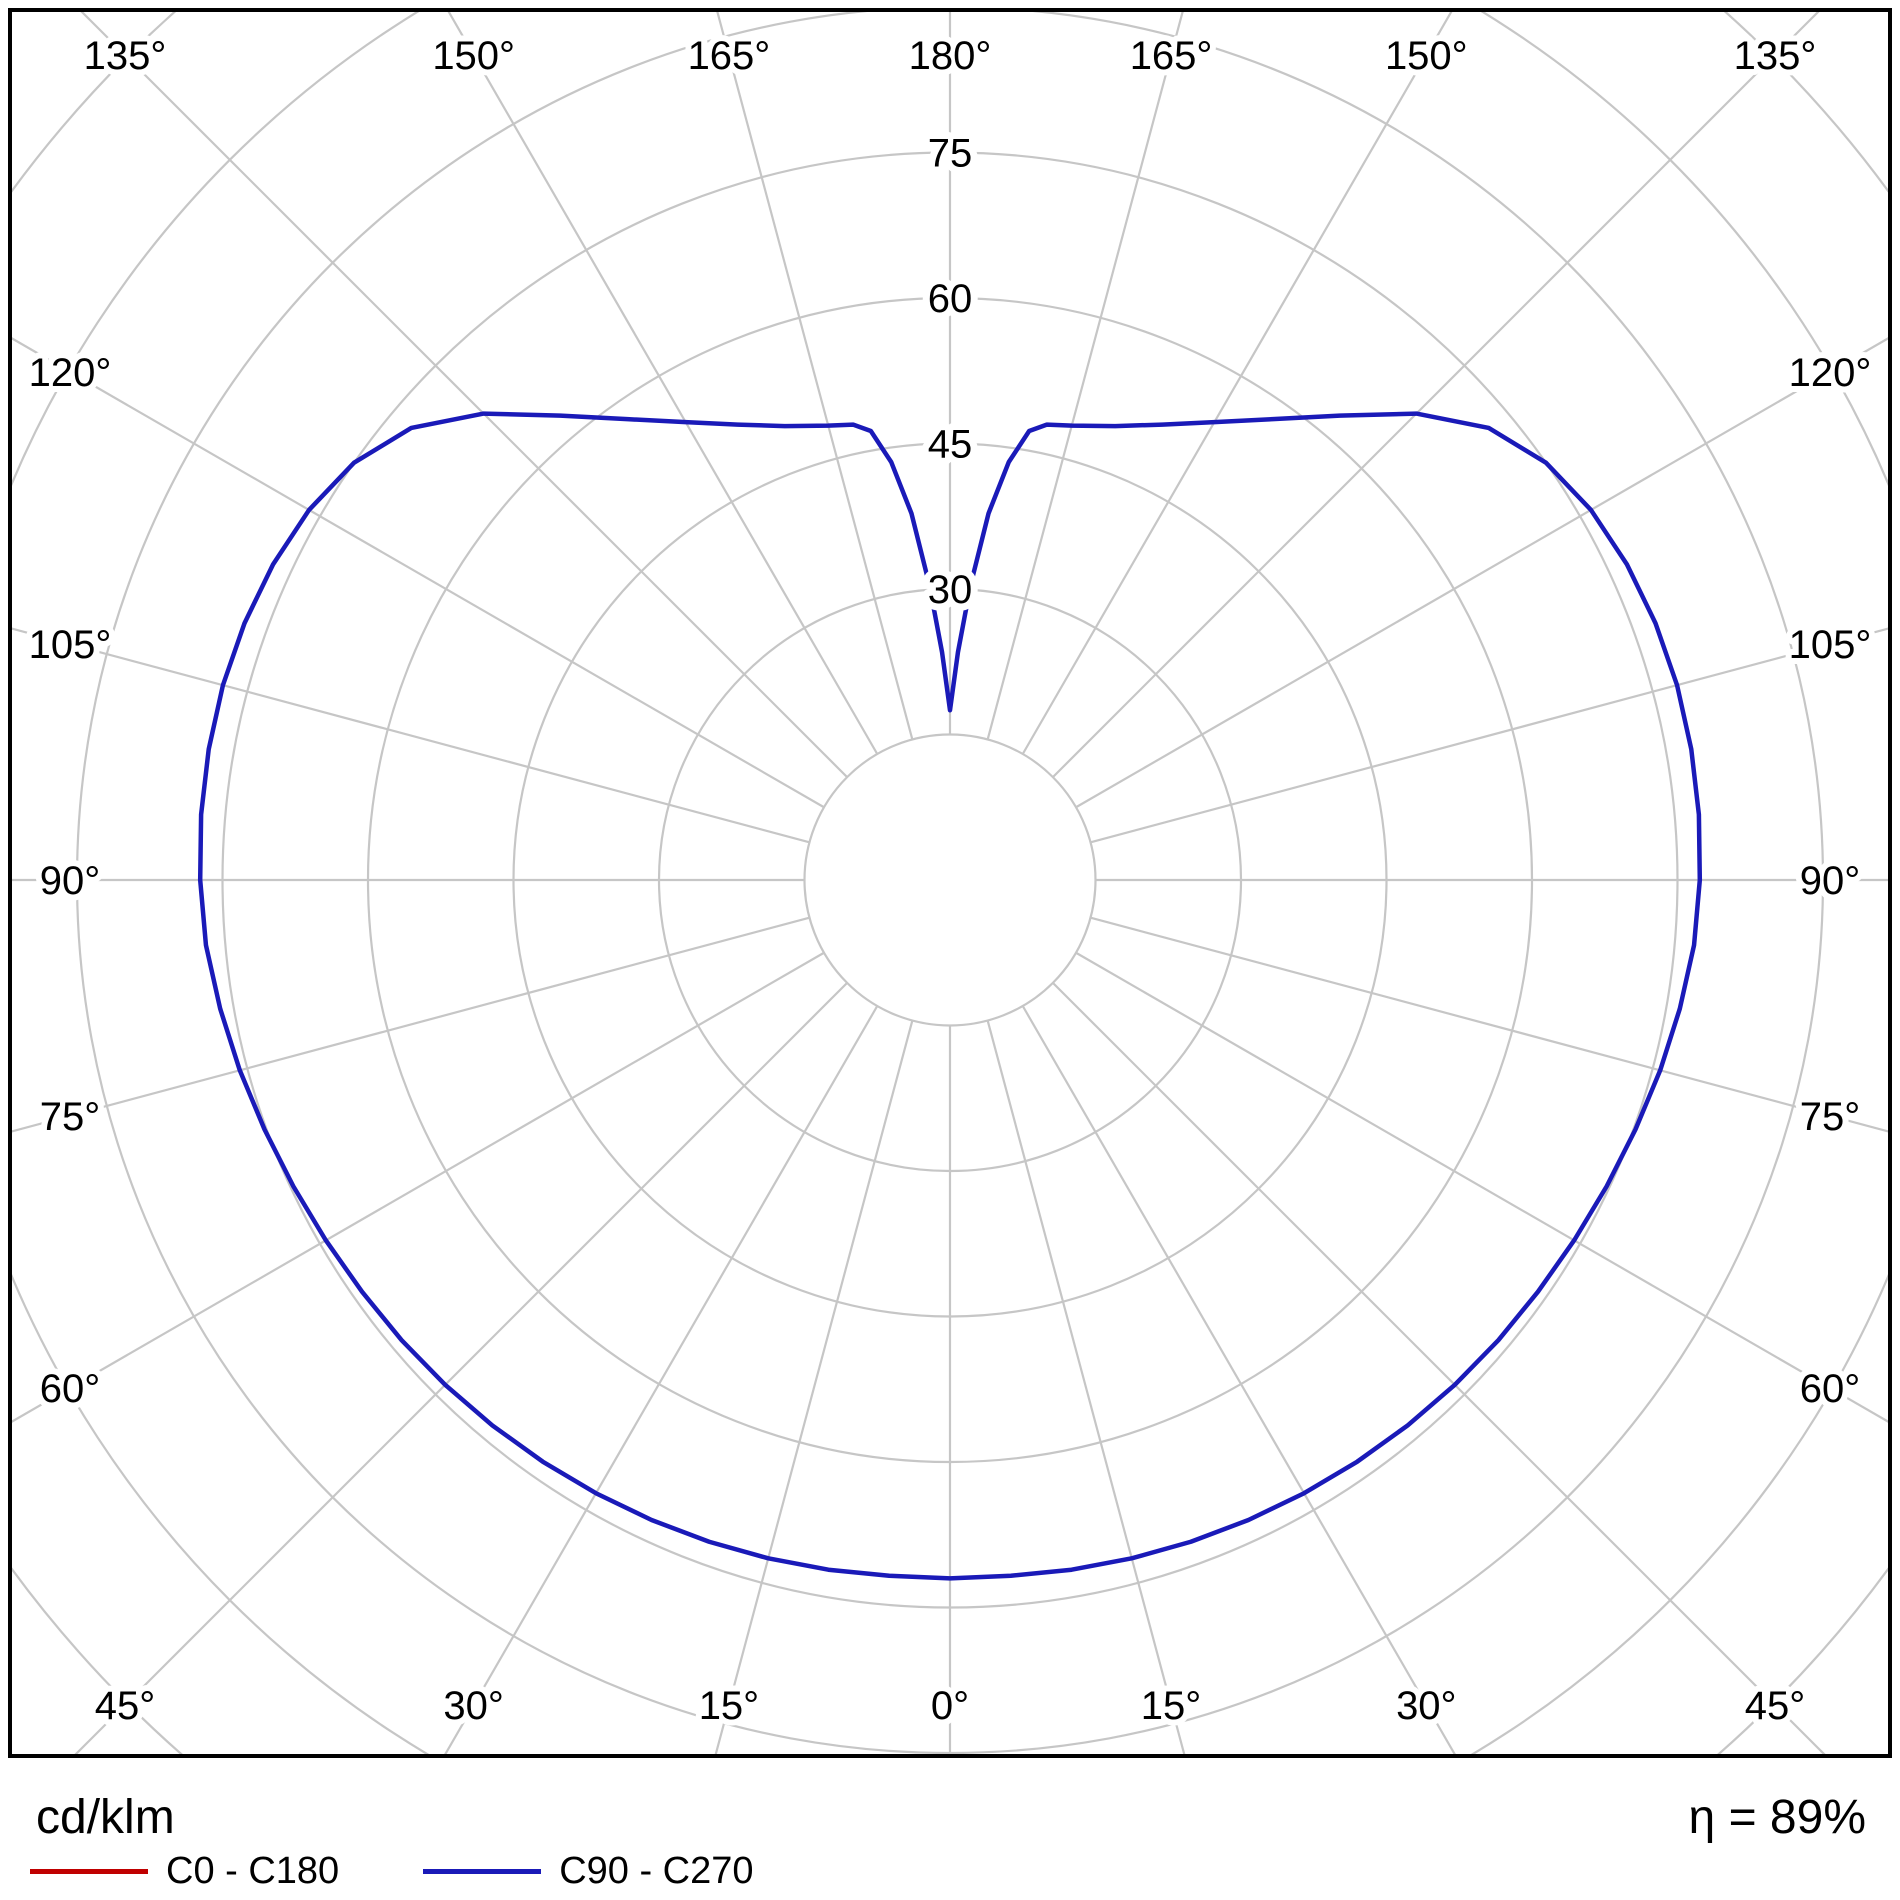  Describe the element at coordinates (482, 1871) in the screenshot. I see `legend-swatch-c90-c270` at that location.